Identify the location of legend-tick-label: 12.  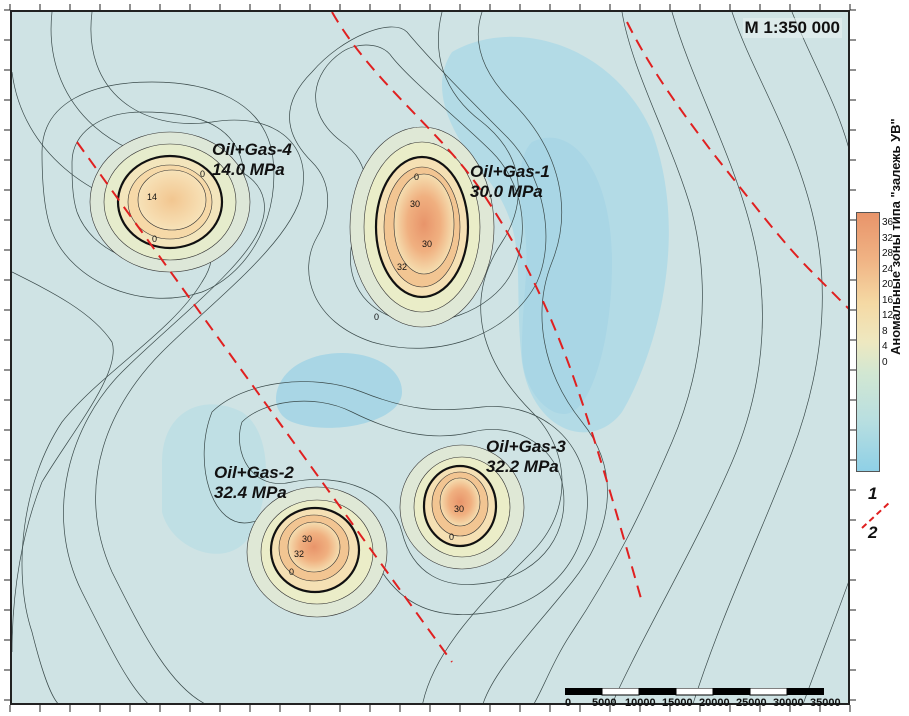
(888, 315).